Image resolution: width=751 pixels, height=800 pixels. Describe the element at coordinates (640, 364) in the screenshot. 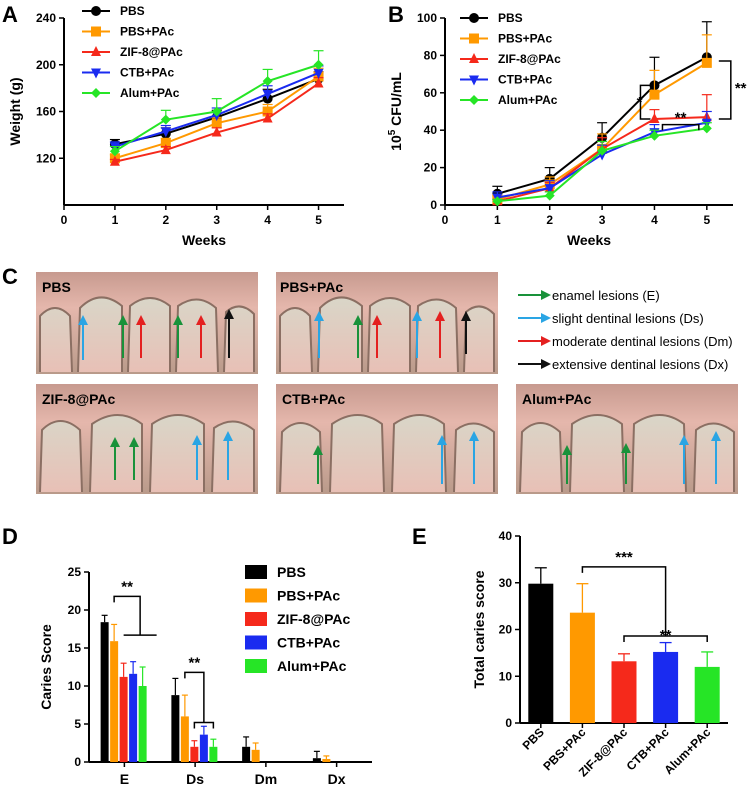

I see `legend-label-dx: extensive dentinal lesions (Dx)` at that location.